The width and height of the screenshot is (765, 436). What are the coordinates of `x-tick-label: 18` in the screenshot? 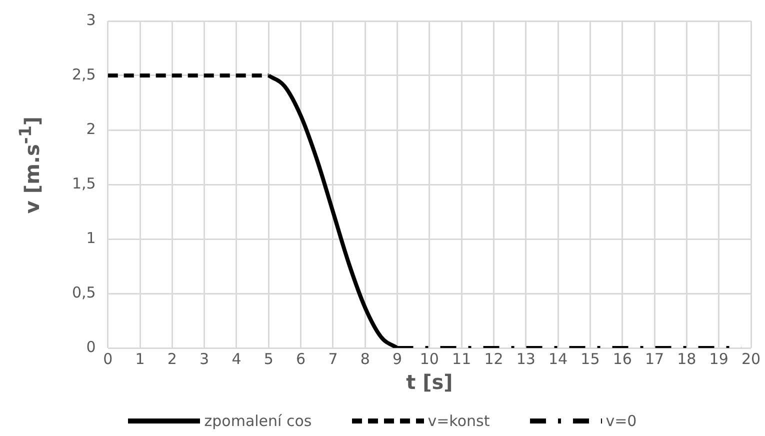 It's located at (686, 359).